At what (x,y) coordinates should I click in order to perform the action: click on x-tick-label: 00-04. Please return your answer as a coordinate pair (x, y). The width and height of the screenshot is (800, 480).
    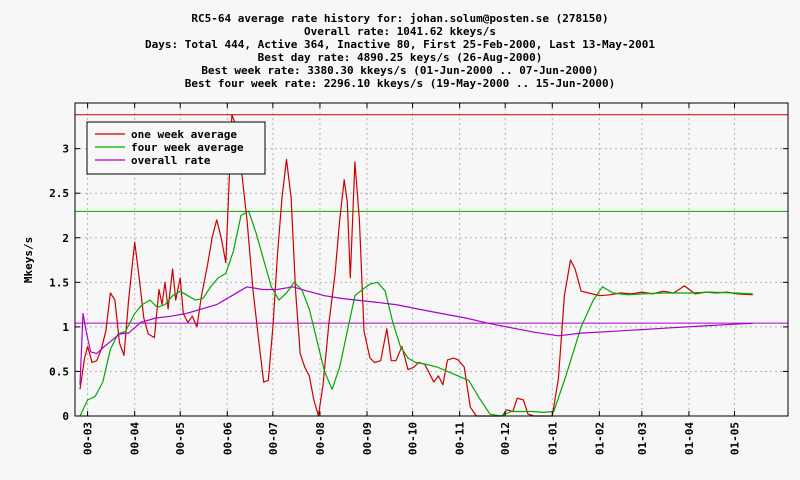
    Looking at the image, I should click on (135, 438).